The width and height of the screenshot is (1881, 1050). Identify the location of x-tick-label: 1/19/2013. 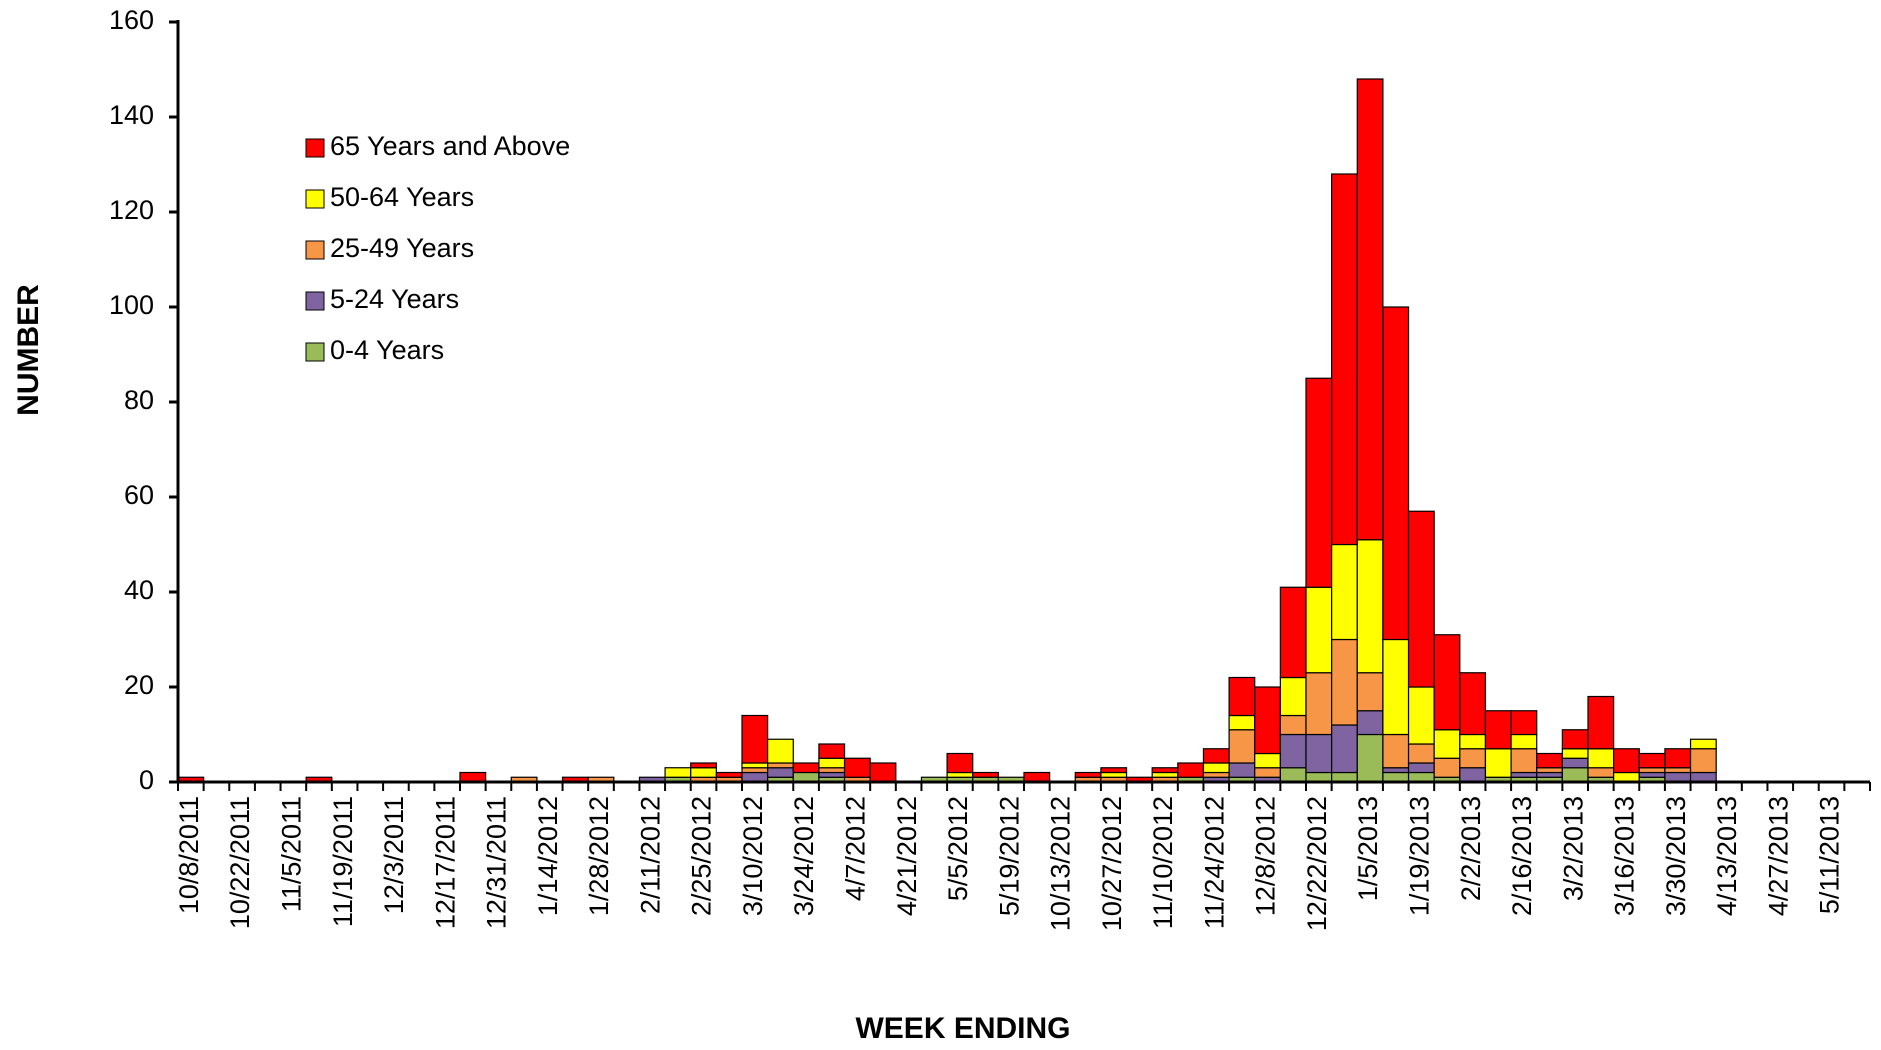
(1419, 856).